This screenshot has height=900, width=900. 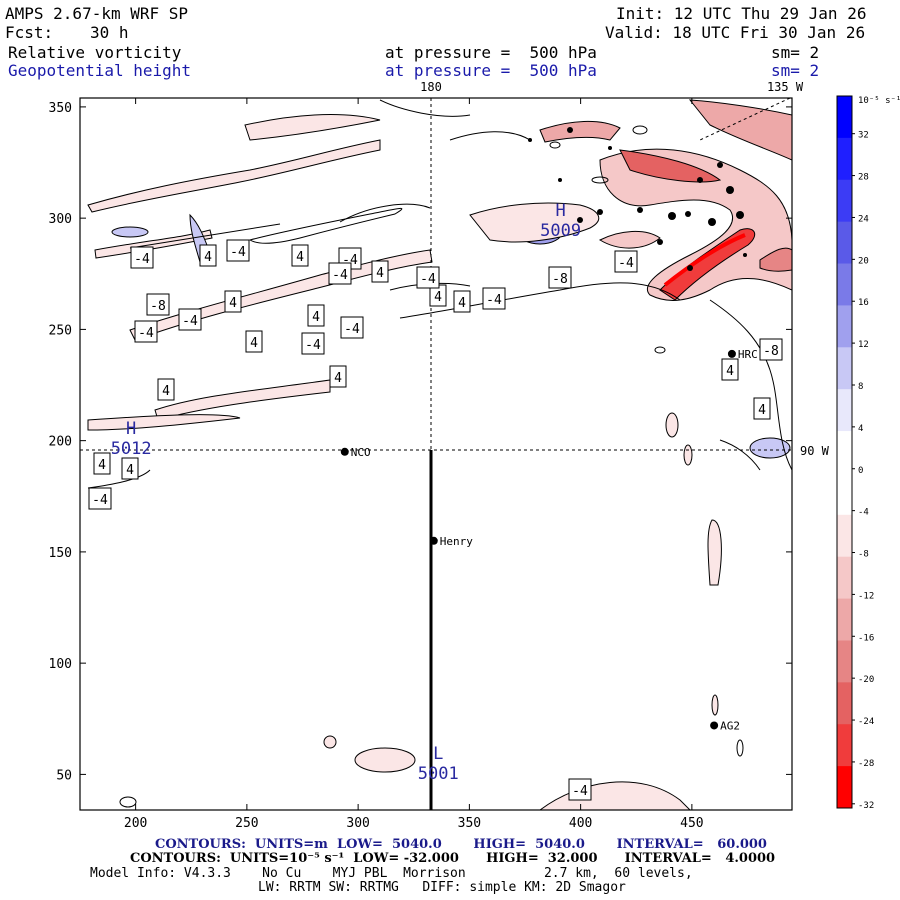 What do you see at coordinates (748, 354) in the screenshot?
I see `station-label: HRC` at bounding box center [748, 354].